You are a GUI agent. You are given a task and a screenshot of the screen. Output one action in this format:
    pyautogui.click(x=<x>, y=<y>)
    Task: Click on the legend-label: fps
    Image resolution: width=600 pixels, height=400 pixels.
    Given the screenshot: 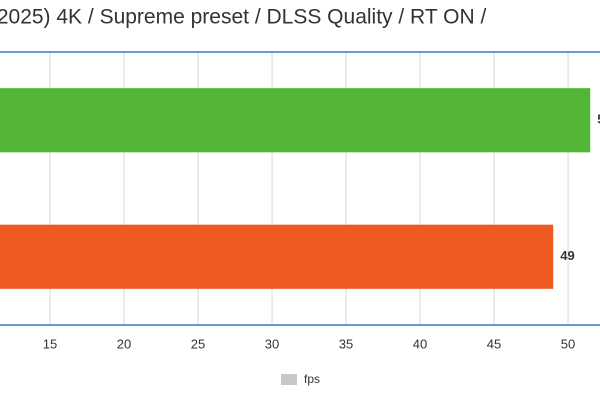 What is the action you would take?
    pyautogui.click(x=312, y=379)
    